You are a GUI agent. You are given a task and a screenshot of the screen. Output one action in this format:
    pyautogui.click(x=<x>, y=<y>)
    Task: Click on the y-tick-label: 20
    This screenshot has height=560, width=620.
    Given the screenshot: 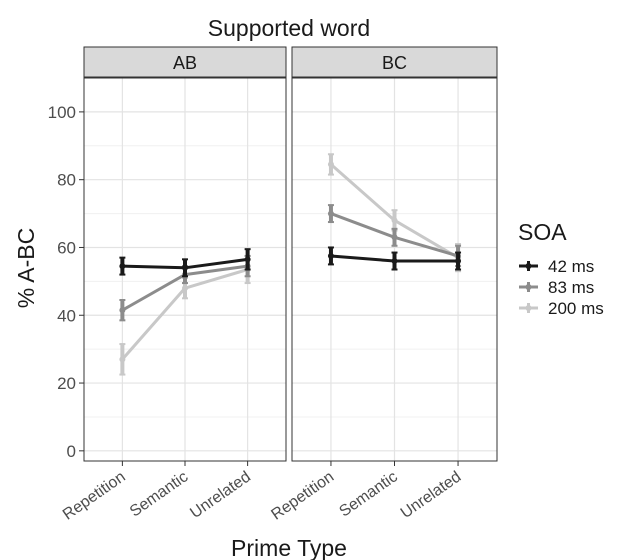 What is the action you would take?
    pyautogui.click(x=66, y=383)
    